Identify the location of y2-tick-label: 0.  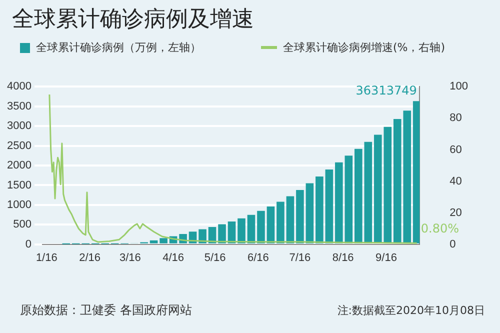
(453, 244).